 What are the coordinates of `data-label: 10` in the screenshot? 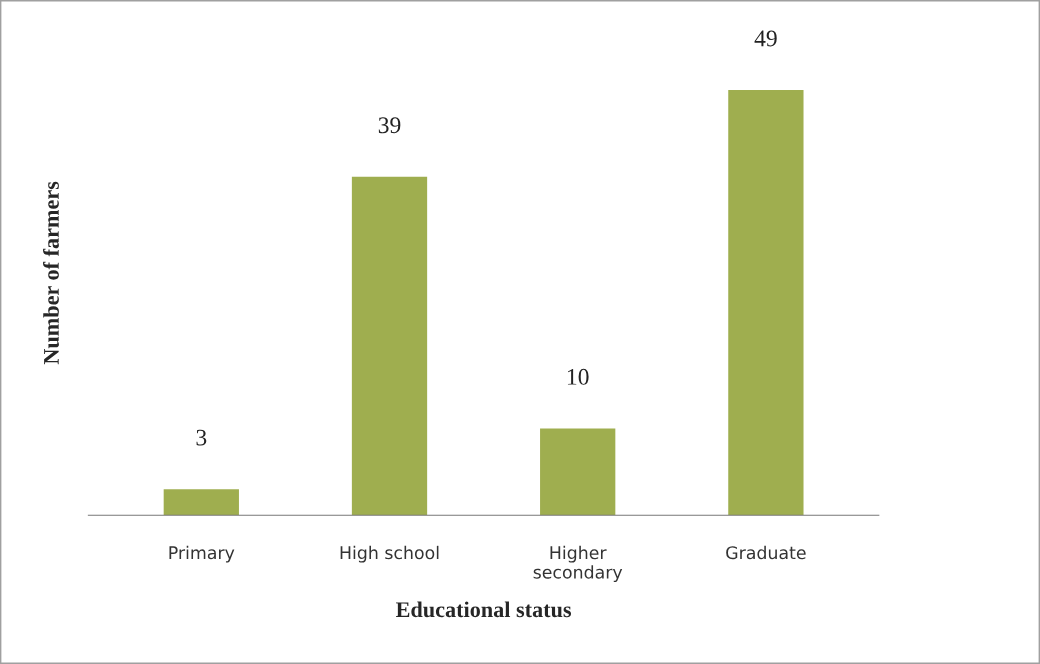 It's located at (578, 376).